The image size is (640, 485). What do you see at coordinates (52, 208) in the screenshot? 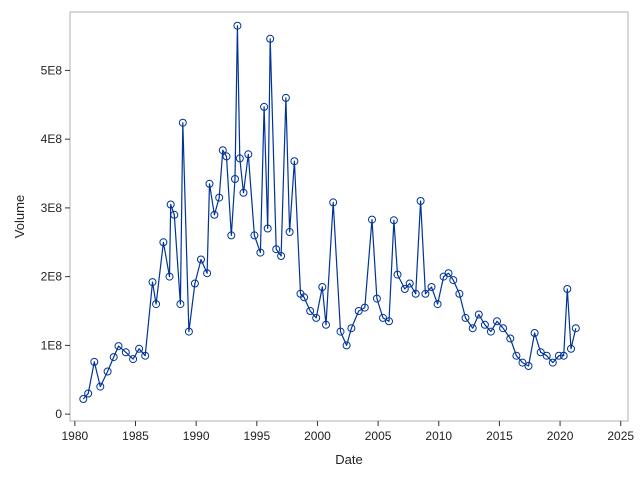
I see `y-tick-label: 3E8` at bounding box center [52, 208].